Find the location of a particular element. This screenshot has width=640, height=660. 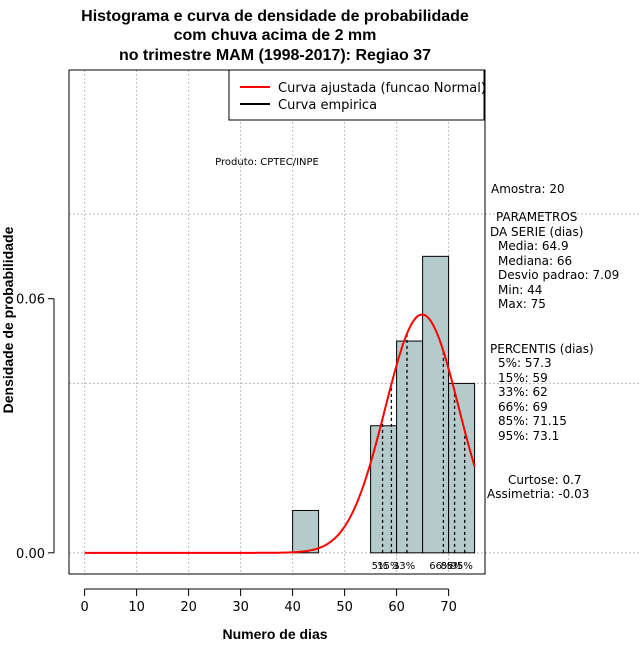

param-desvio: Desvio padrao: 7.09 is located at coordinates (558, 275).